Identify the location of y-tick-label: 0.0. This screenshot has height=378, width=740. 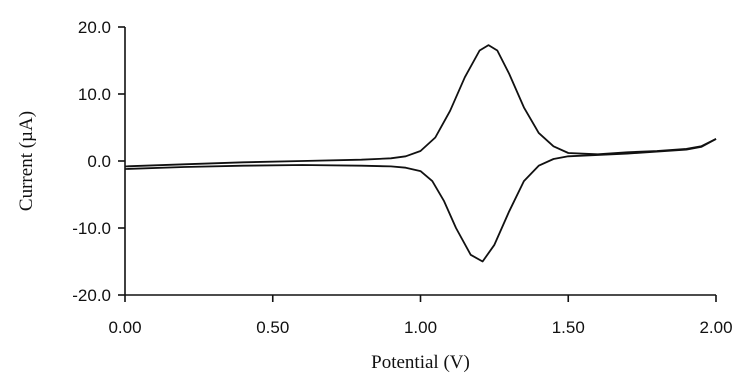
(99, 161).